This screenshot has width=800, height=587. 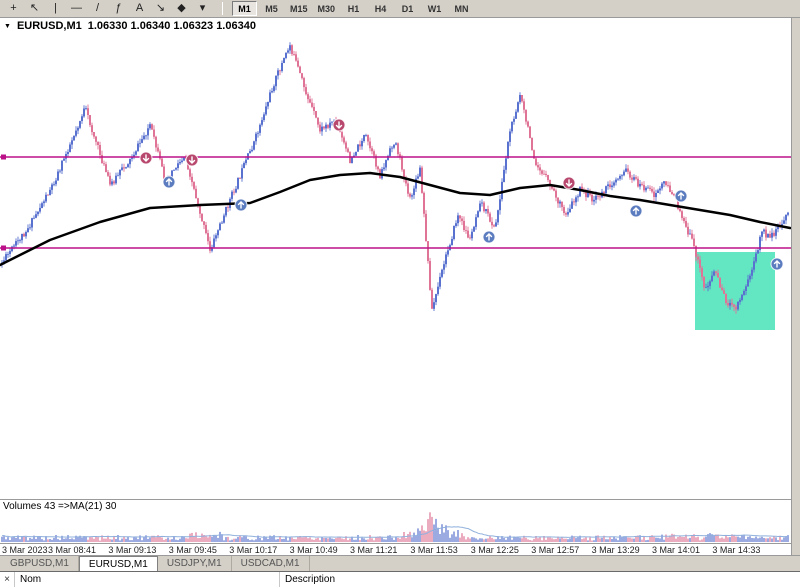 What do you see at coordinates (7, 26) in the screenshot?
I see `collapse-triangle-icon: ▼` at bounding box center [7, 26].